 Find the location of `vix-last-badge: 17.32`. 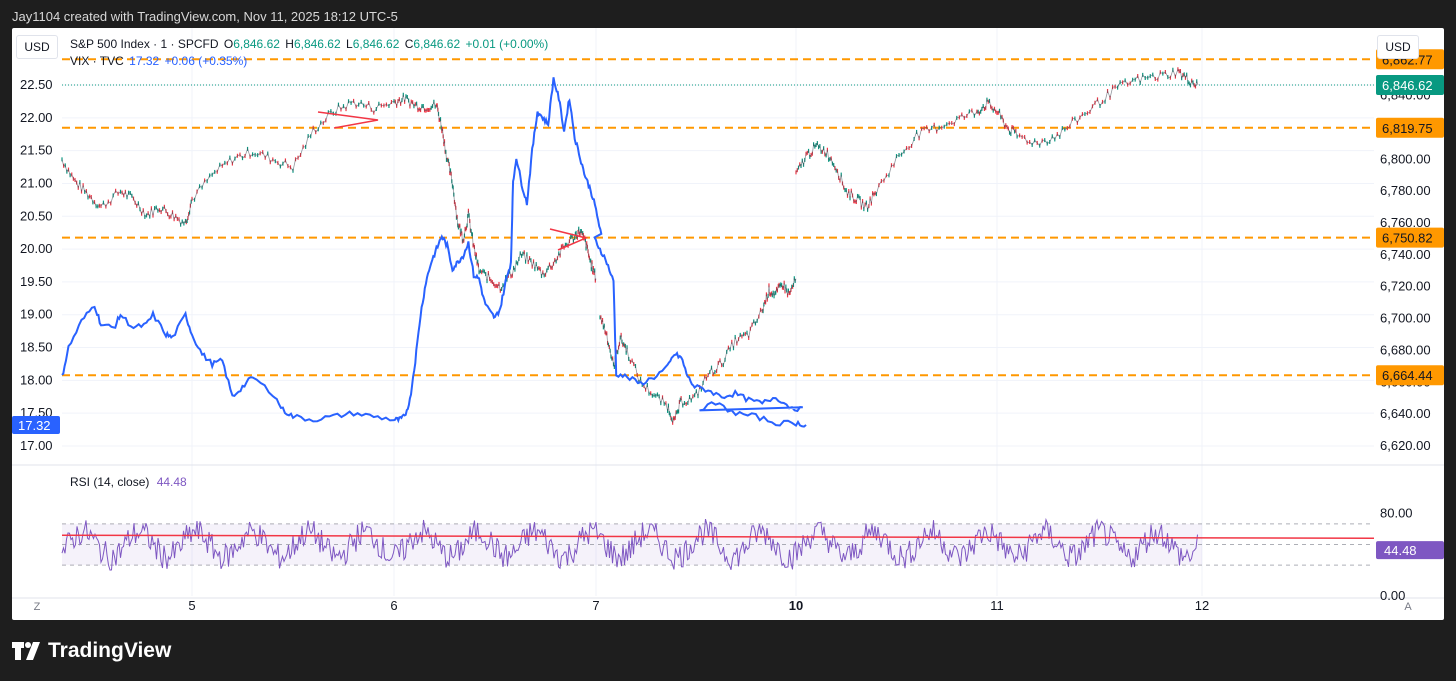

vix-last-badge: 17.32 is located at coordinates (34, 425).